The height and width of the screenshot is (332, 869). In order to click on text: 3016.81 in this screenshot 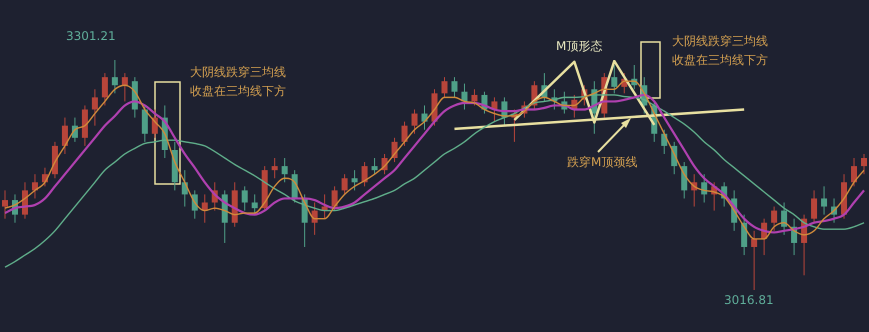, I will do `click(749, 300)`.